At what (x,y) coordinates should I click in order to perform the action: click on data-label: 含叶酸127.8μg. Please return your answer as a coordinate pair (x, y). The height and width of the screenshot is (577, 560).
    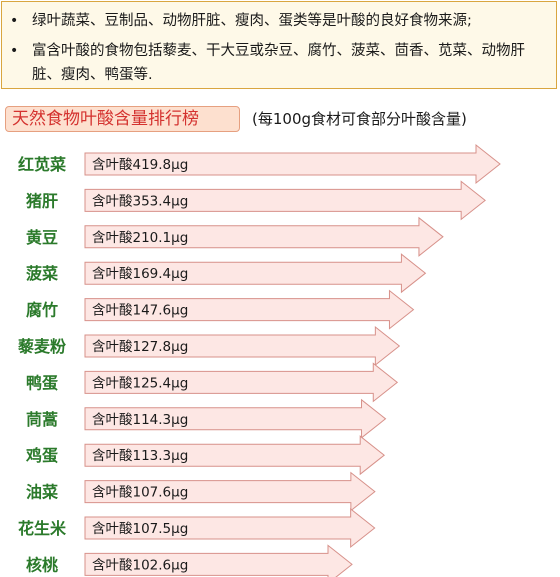
    Looking at the image, I should click on (140, 347).